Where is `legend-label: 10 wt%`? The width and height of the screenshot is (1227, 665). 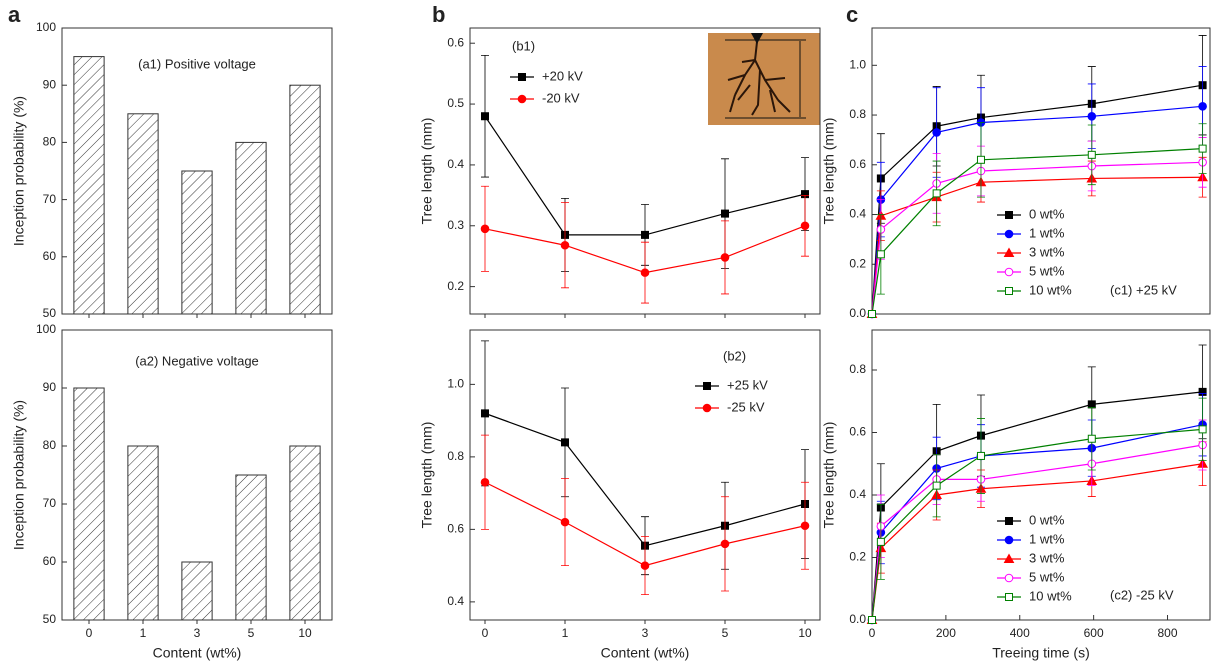
legend-label: 10 wt% is located at coordinates (1050, 595).